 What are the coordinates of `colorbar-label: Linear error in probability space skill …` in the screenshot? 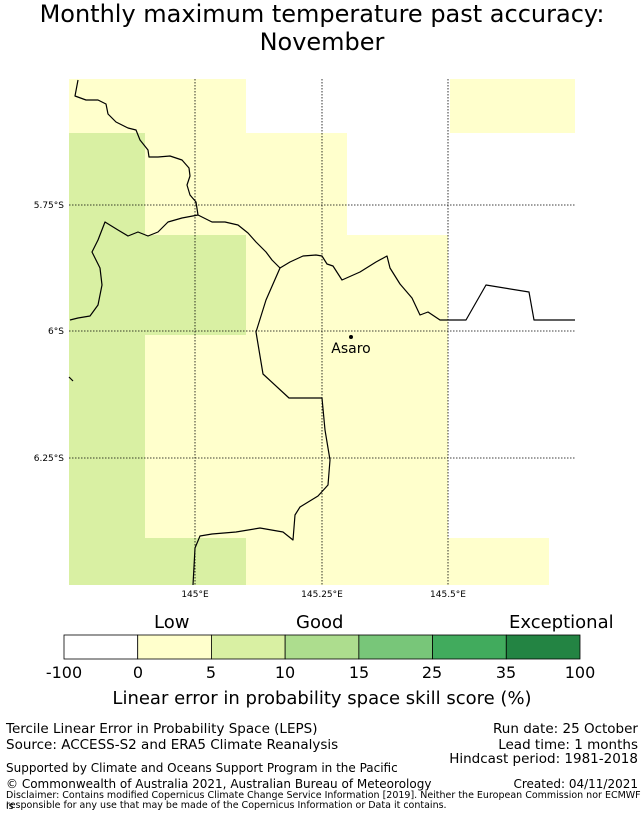 It's located at (322, 698).